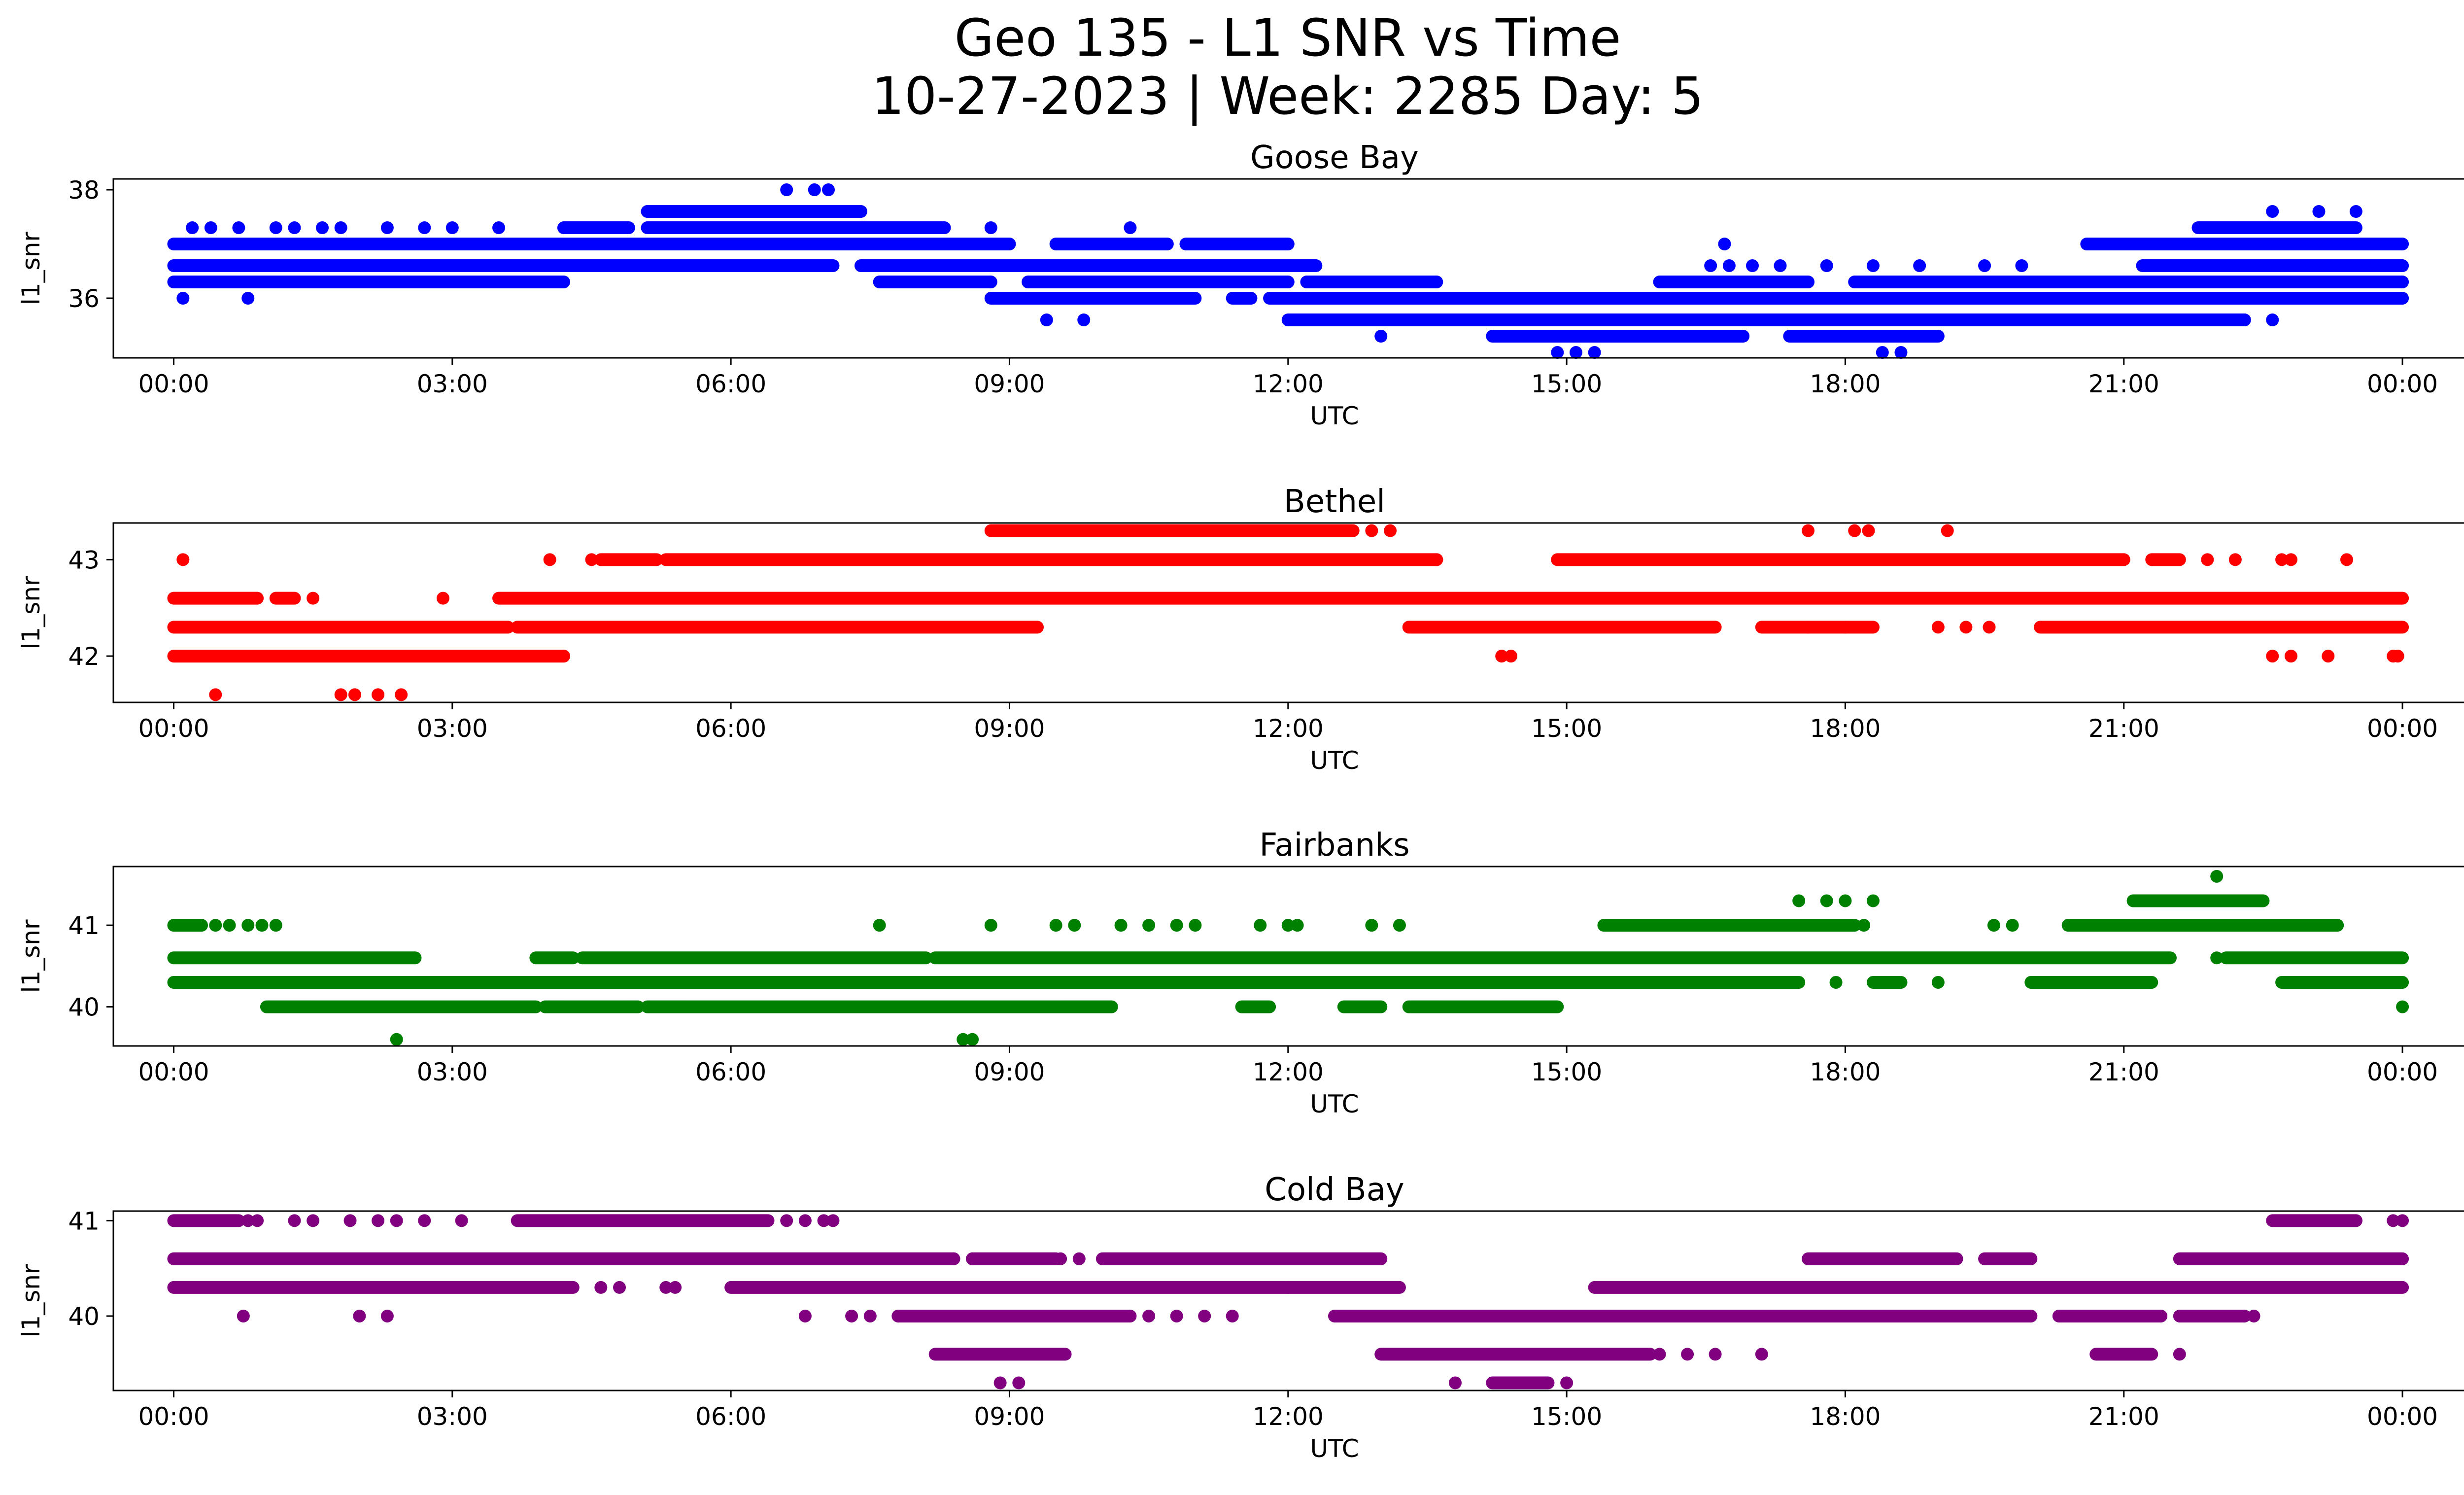 This screenshot has height=1495, width=2464. Describe the element at coordinates (2123, 728) in the screenshot. I see `x-tick-label: 21:00` at that location.